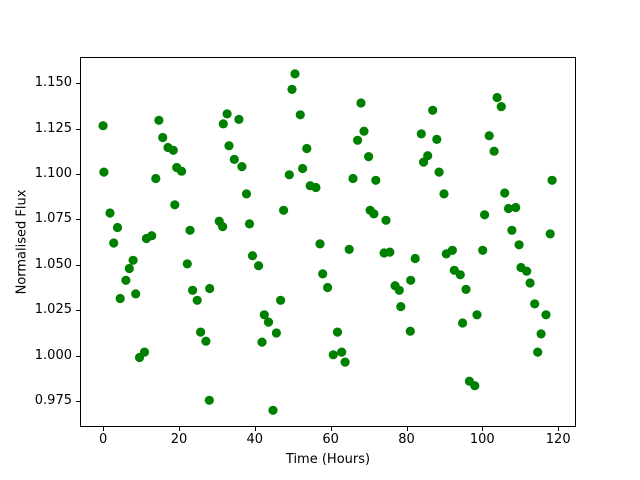 The width and height of the screenshot is (640, 480). I want to click on x-axis-label: Time (Hours), so click(328, 459).